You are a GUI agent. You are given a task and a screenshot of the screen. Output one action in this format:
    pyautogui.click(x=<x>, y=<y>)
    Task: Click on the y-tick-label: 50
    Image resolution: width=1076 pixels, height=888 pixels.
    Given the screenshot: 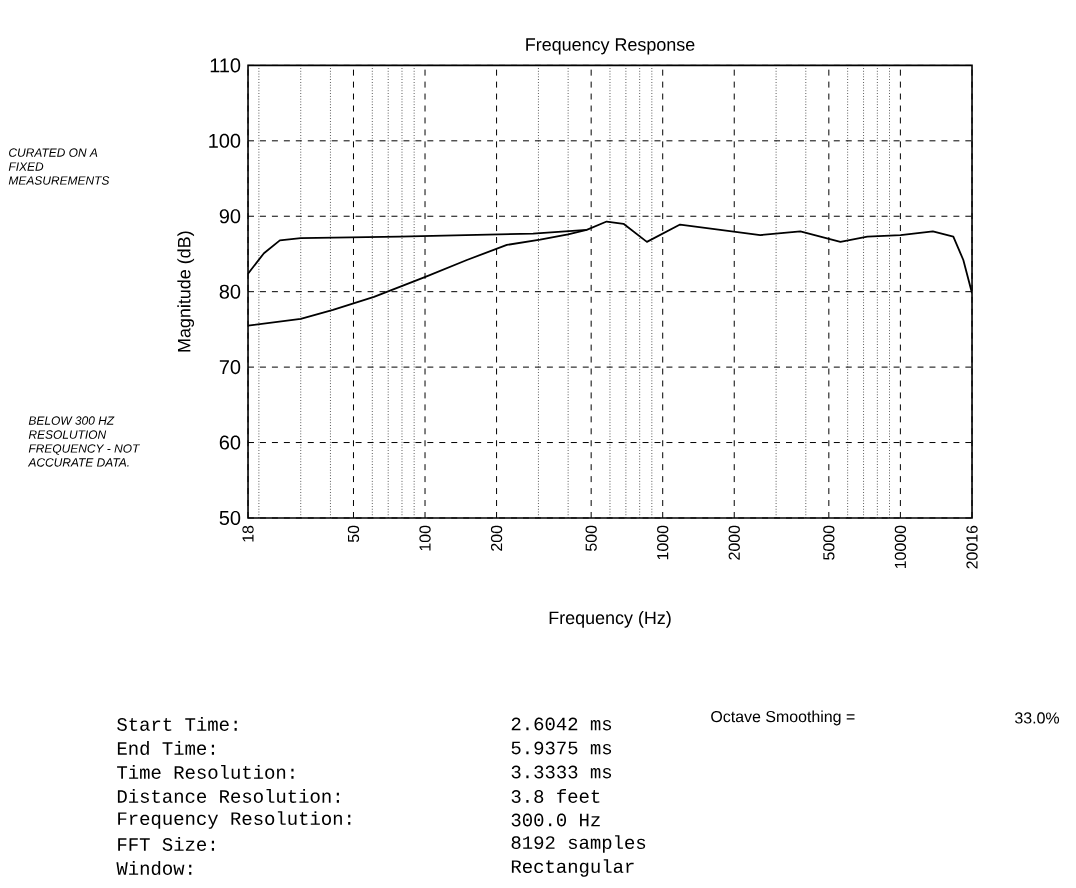 What is the action you would take?
    pyautogui.click(x=230, y=518)
    